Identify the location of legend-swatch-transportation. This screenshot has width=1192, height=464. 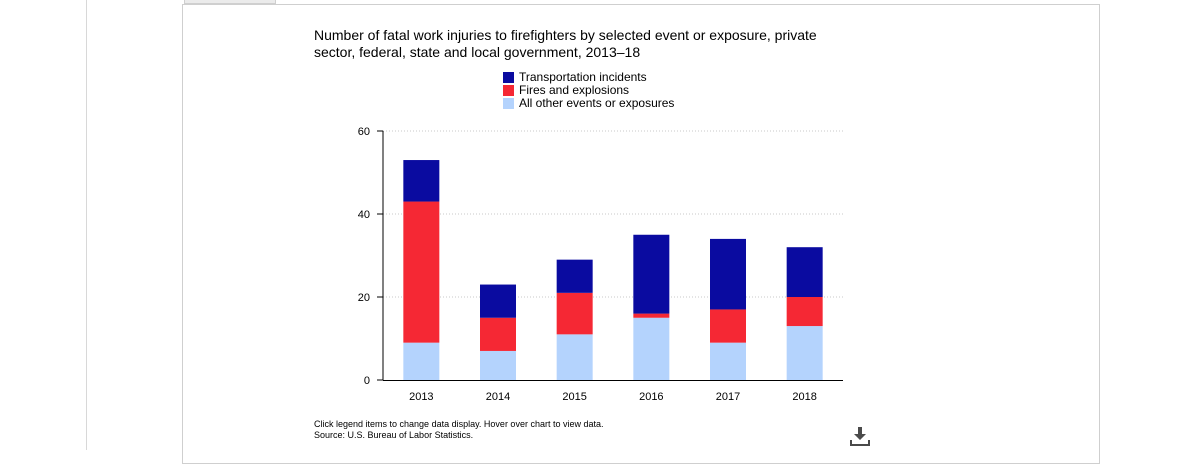
(508, 77).